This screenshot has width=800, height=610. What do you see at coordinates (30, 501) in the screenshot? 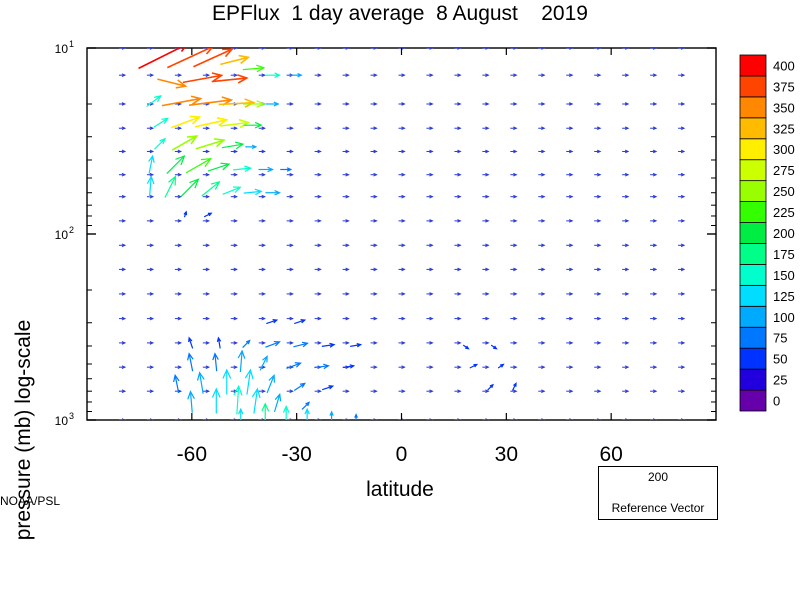
I see `credit-text: NOAA/PSL` at bounding box center [30, 501].